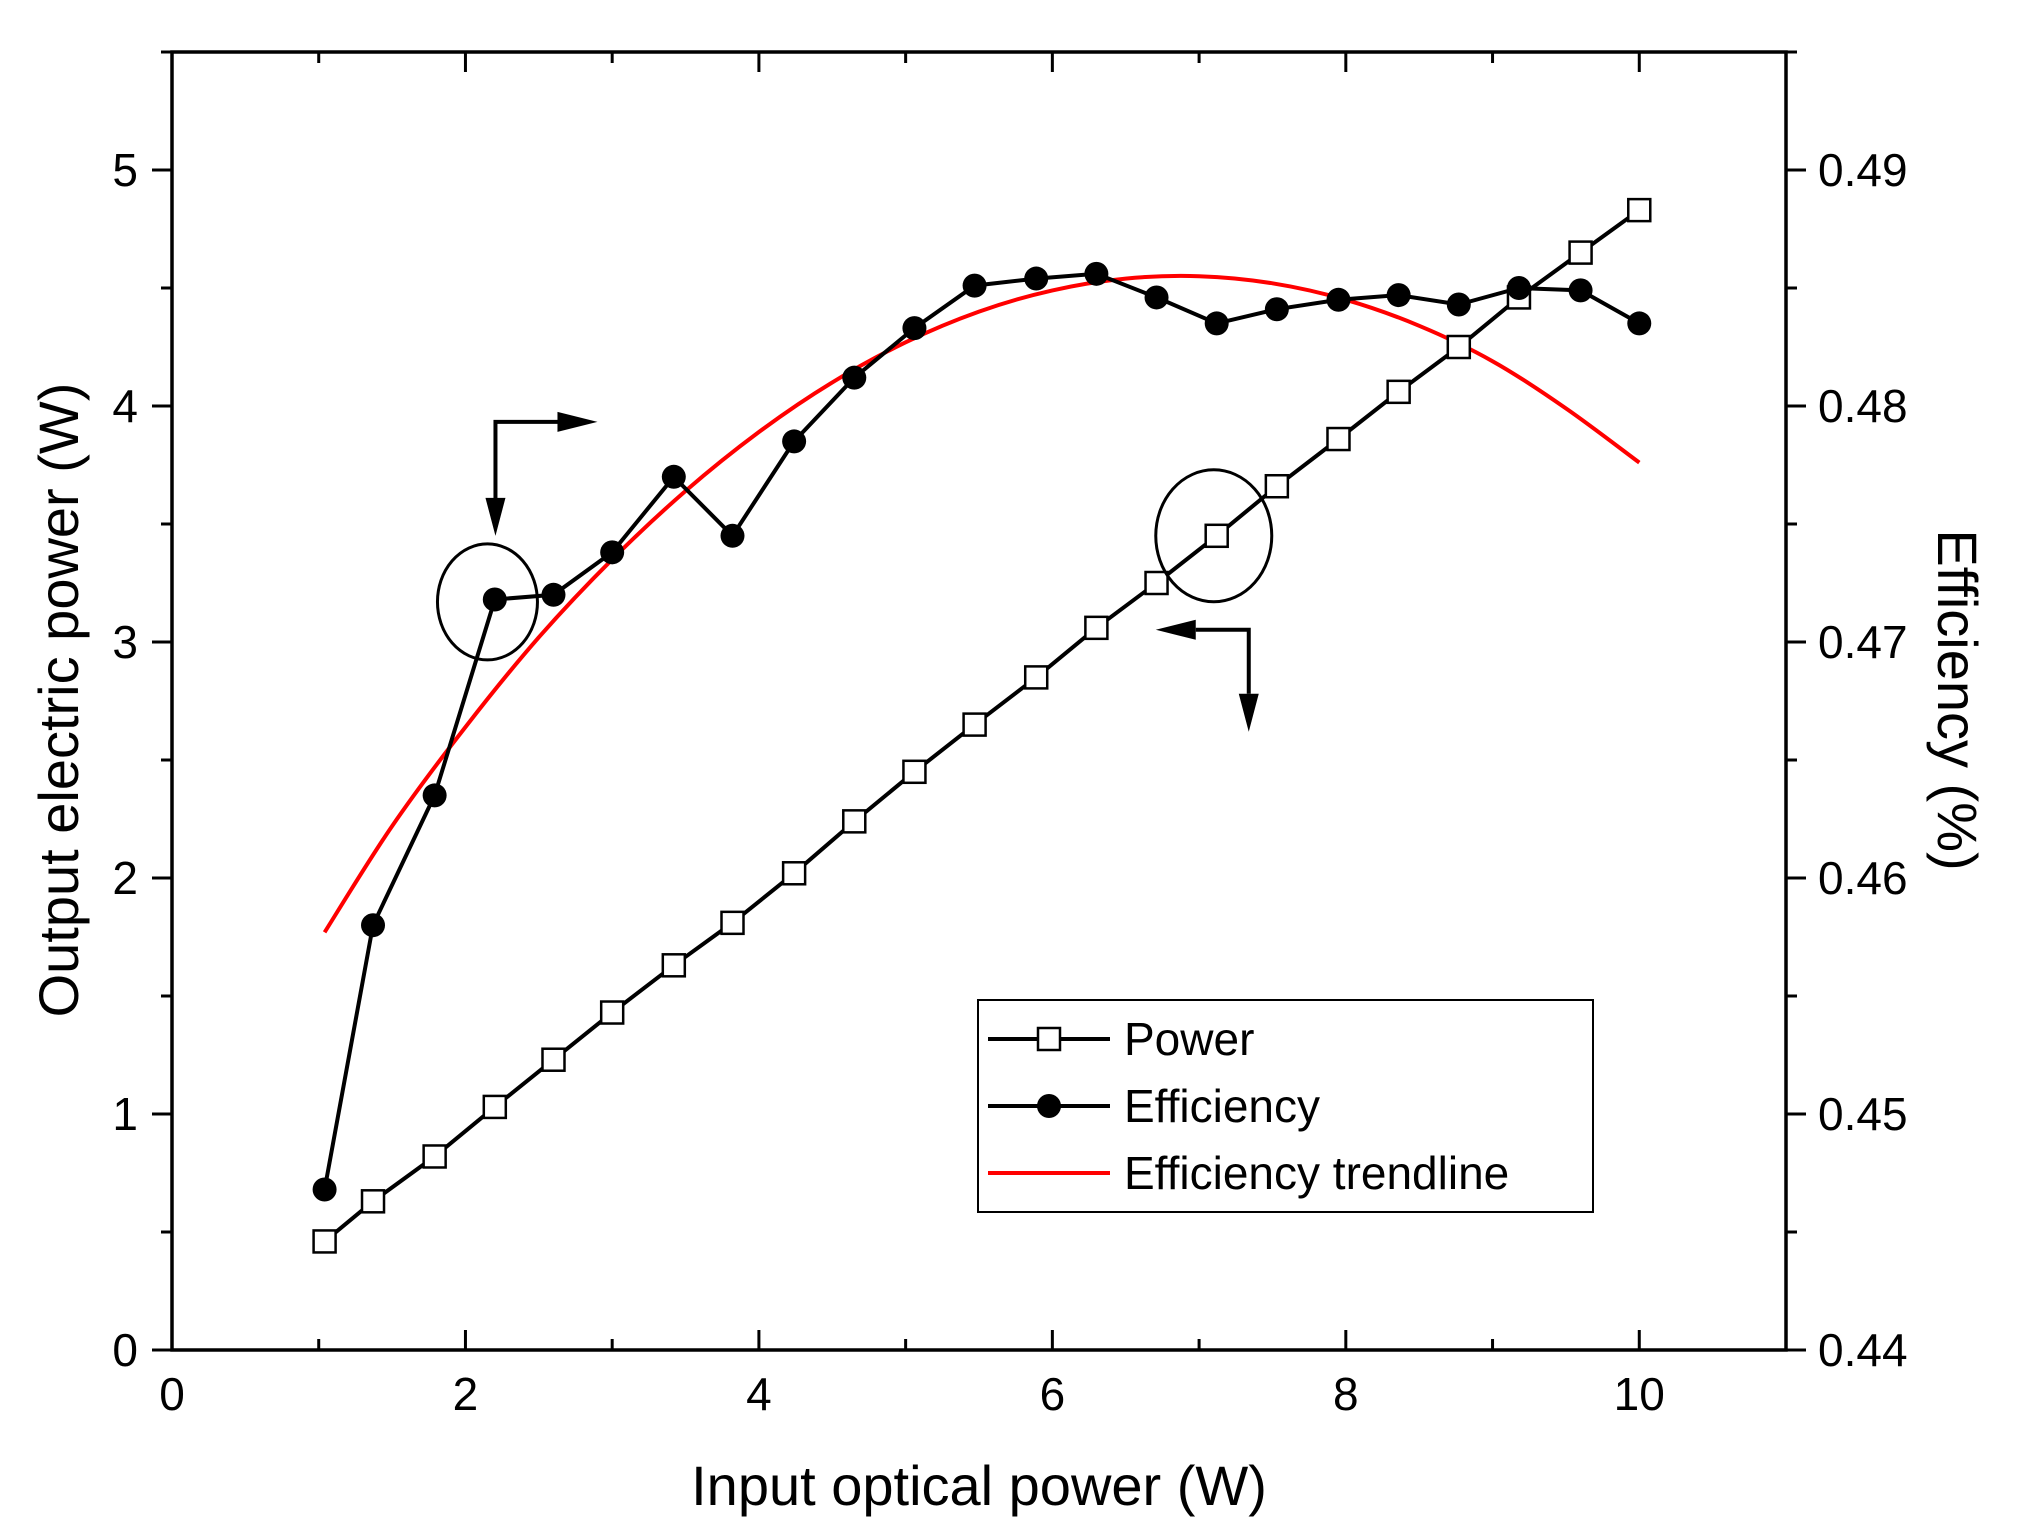 The width and height of the screenshot is (2023, 1535). I want to click on x-tick-label: 0, so click(172, 1394).